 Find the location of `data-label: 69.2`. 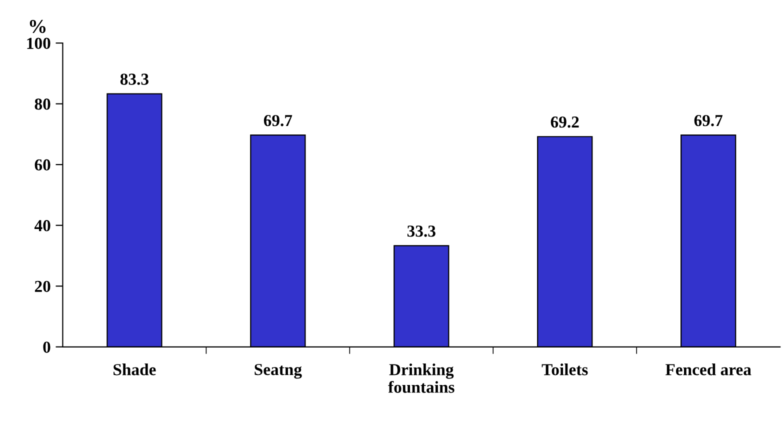

data-label: 69.2 is located at coordinates (564, 122).